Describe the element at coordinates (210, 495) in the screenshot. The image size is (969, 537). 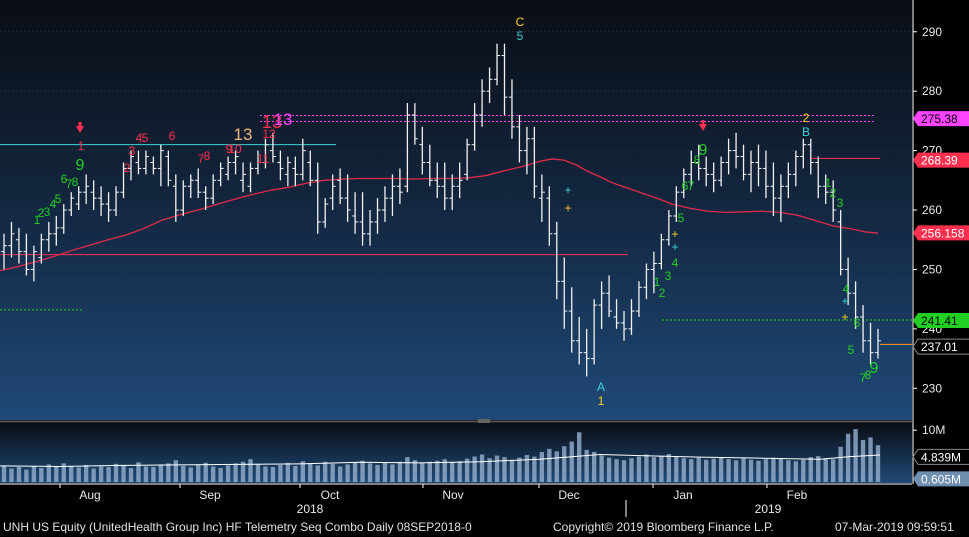
I see `month-label: Sep` at that location.